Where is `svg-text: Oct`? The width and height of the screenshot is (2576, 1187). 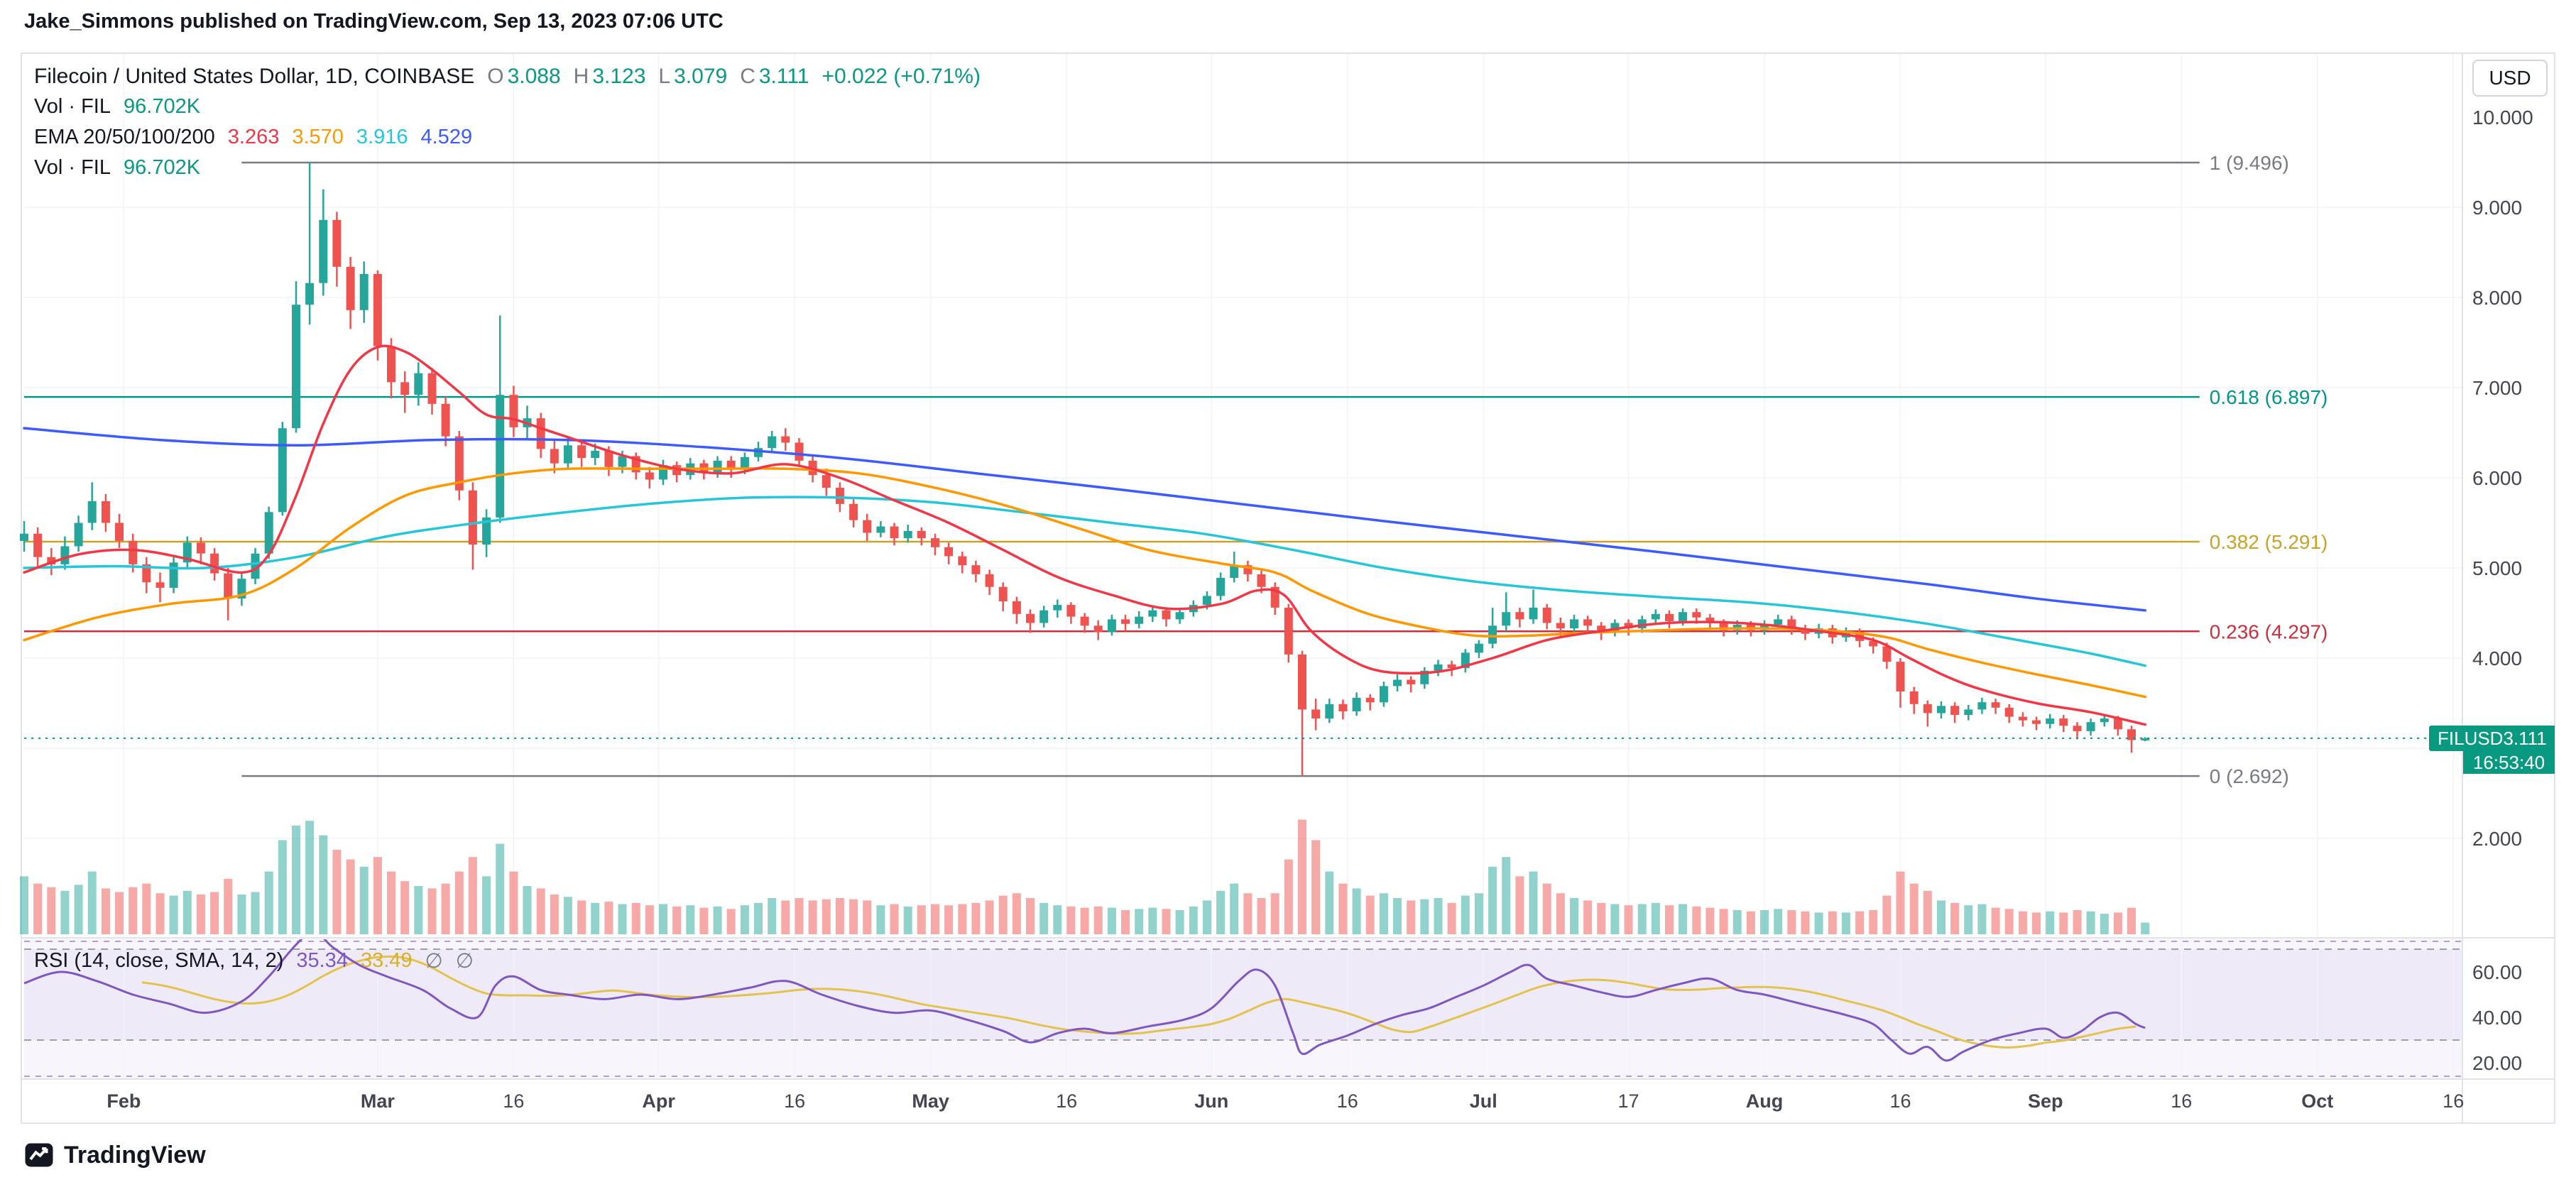
svg-text: Oct is located at coordinates (2317, 1101).